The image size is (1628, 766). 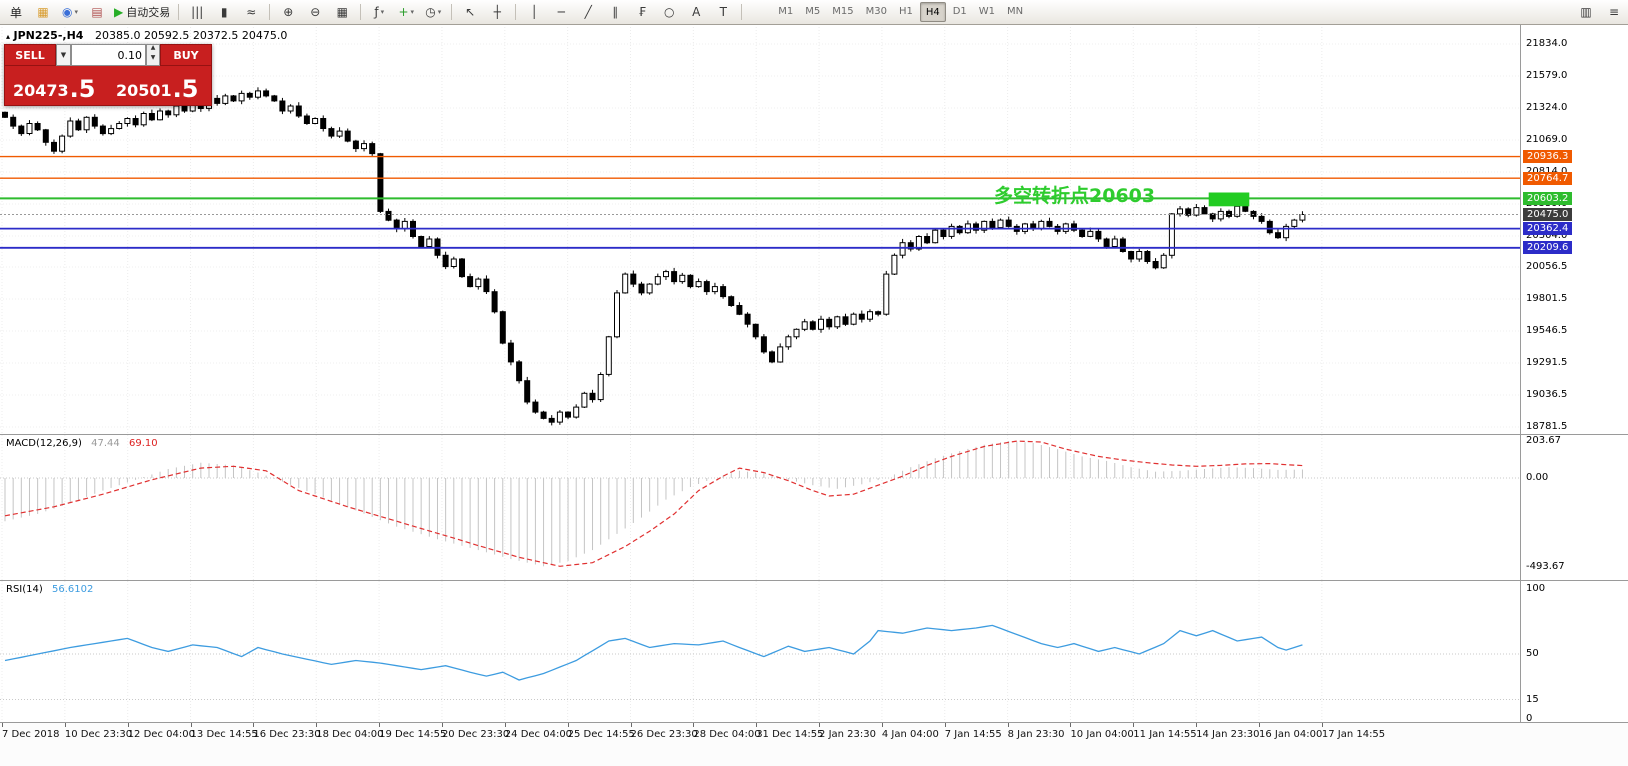 What do you see at coordinates (534, 12) in the screenshot?
I see `vertical-line-icon: │` at bounding box center [534, 12].